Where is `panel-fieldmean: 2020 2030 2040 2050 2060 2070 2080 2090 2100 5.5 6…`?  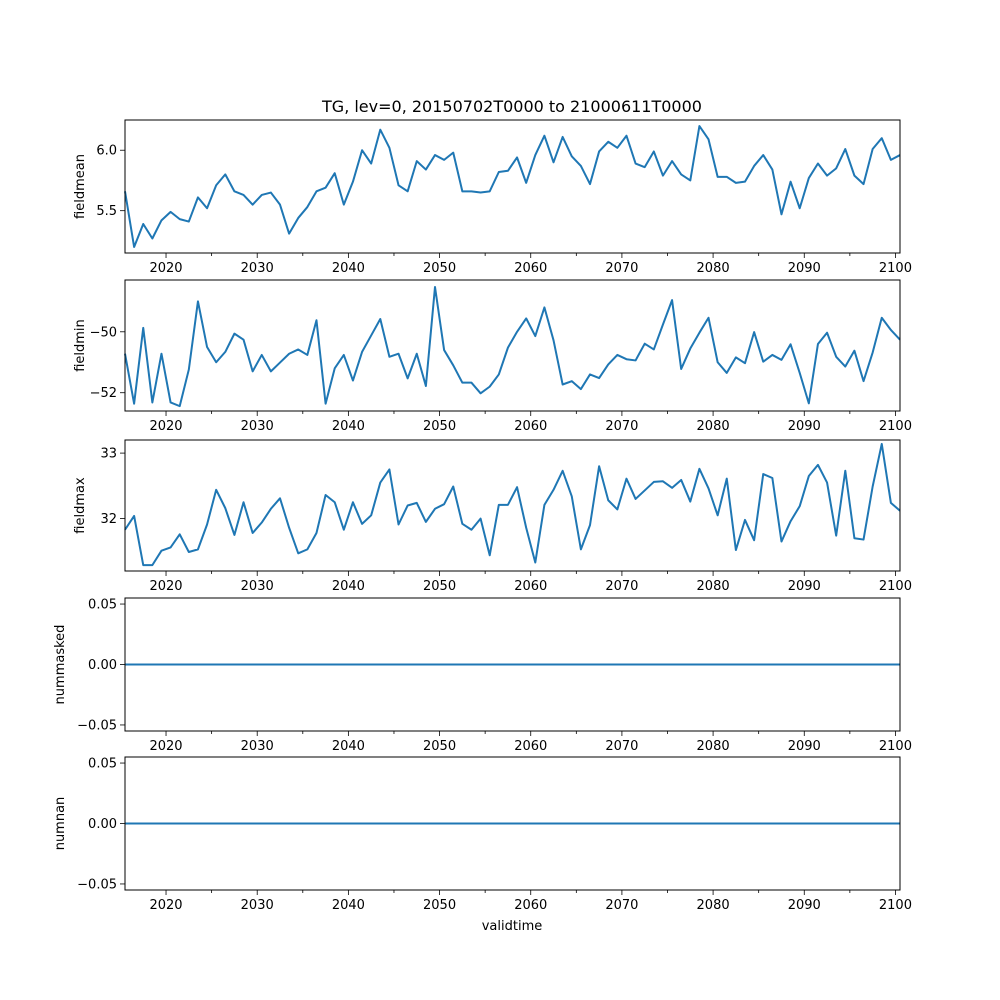
panel-fieldmean: 2020 2030 2040 2050 2060 2070 2080 2090 2100 5.5 6… is located at coordinates (492, 197).